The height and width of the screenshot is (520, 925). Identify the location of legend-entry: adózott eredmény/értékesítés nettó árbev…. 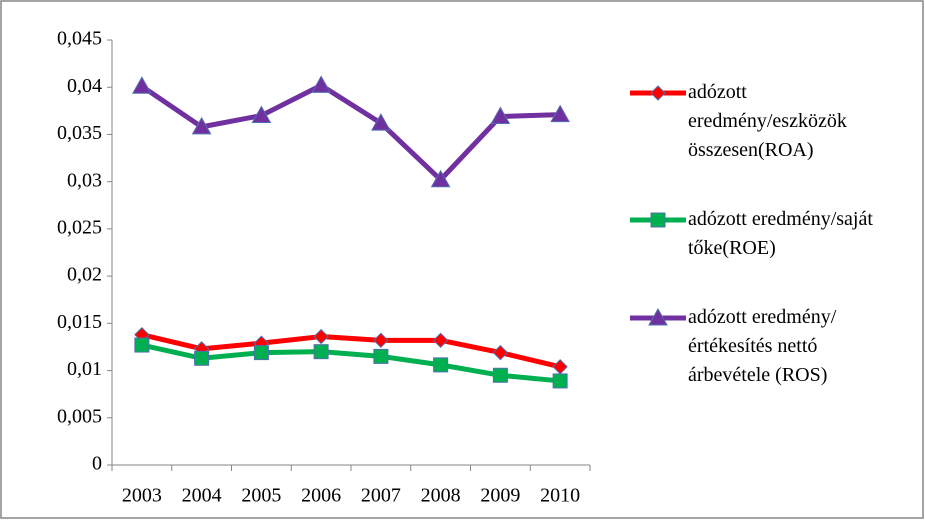
(763, 346).